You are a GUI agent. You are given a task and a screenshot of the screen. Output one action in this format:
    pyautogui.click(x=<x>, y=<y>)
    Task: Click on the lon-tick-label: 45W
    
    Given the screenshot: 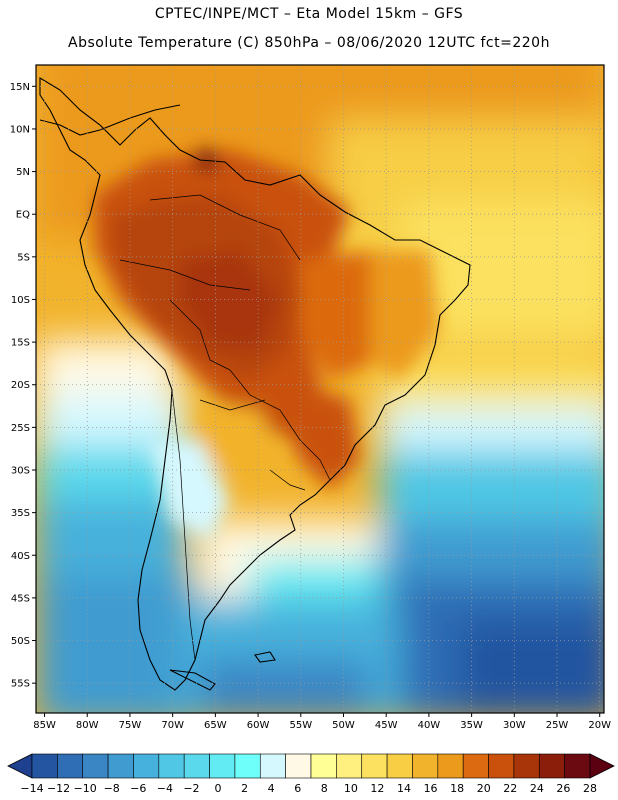 What is the action you would take?
    pyautogui.click(x=386, y=725)
    